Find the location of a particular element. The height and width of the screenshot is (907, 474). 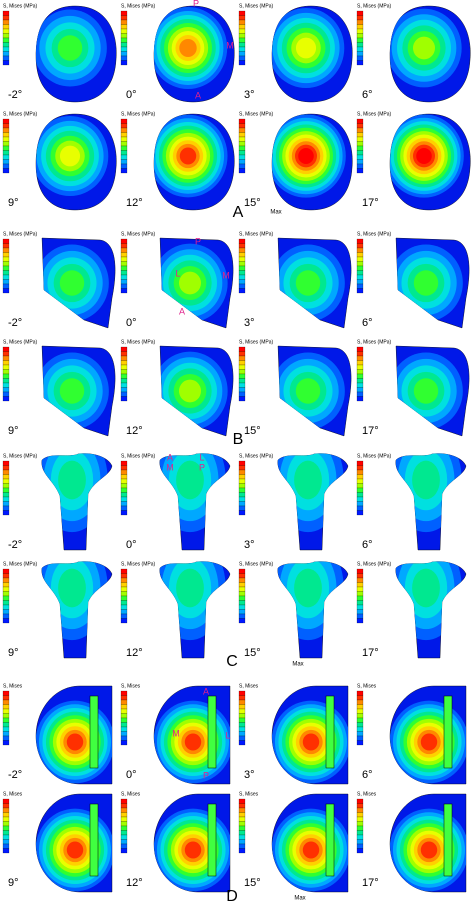

angle-label: 9° is located at coordinates (13, 203).